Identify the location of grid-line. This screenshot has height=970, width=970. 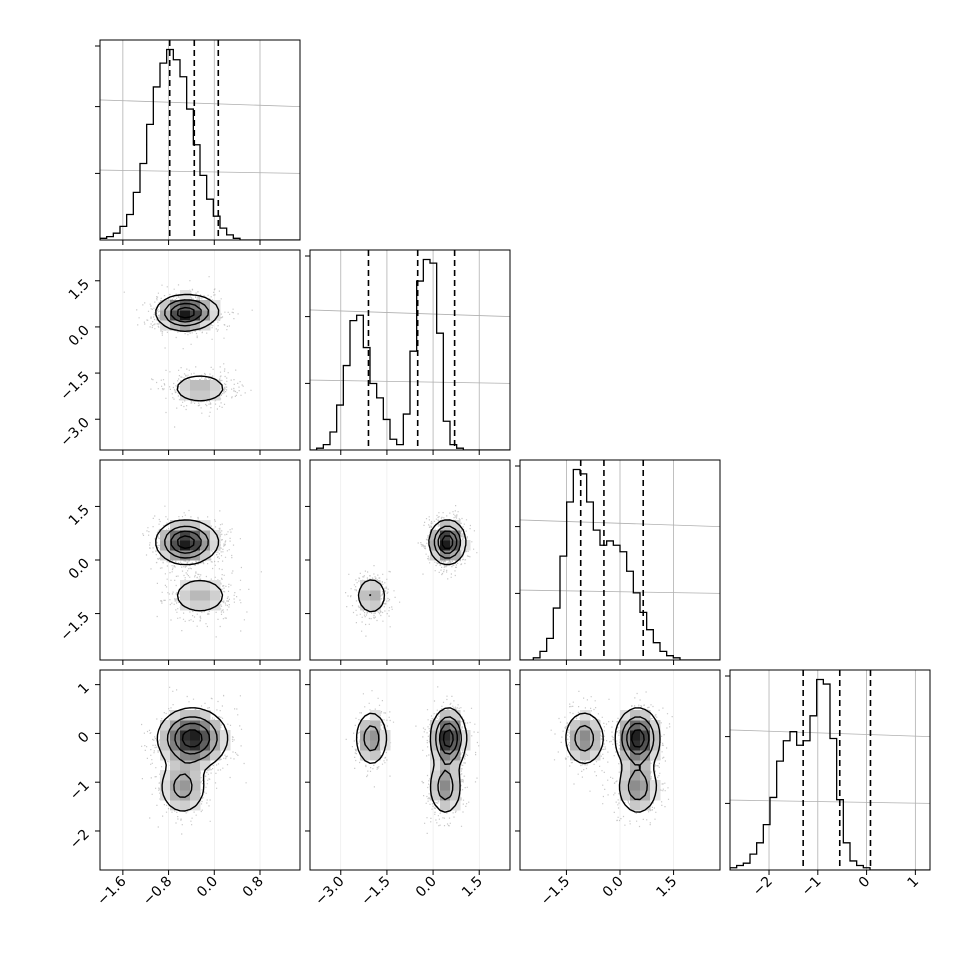
(830, 801).